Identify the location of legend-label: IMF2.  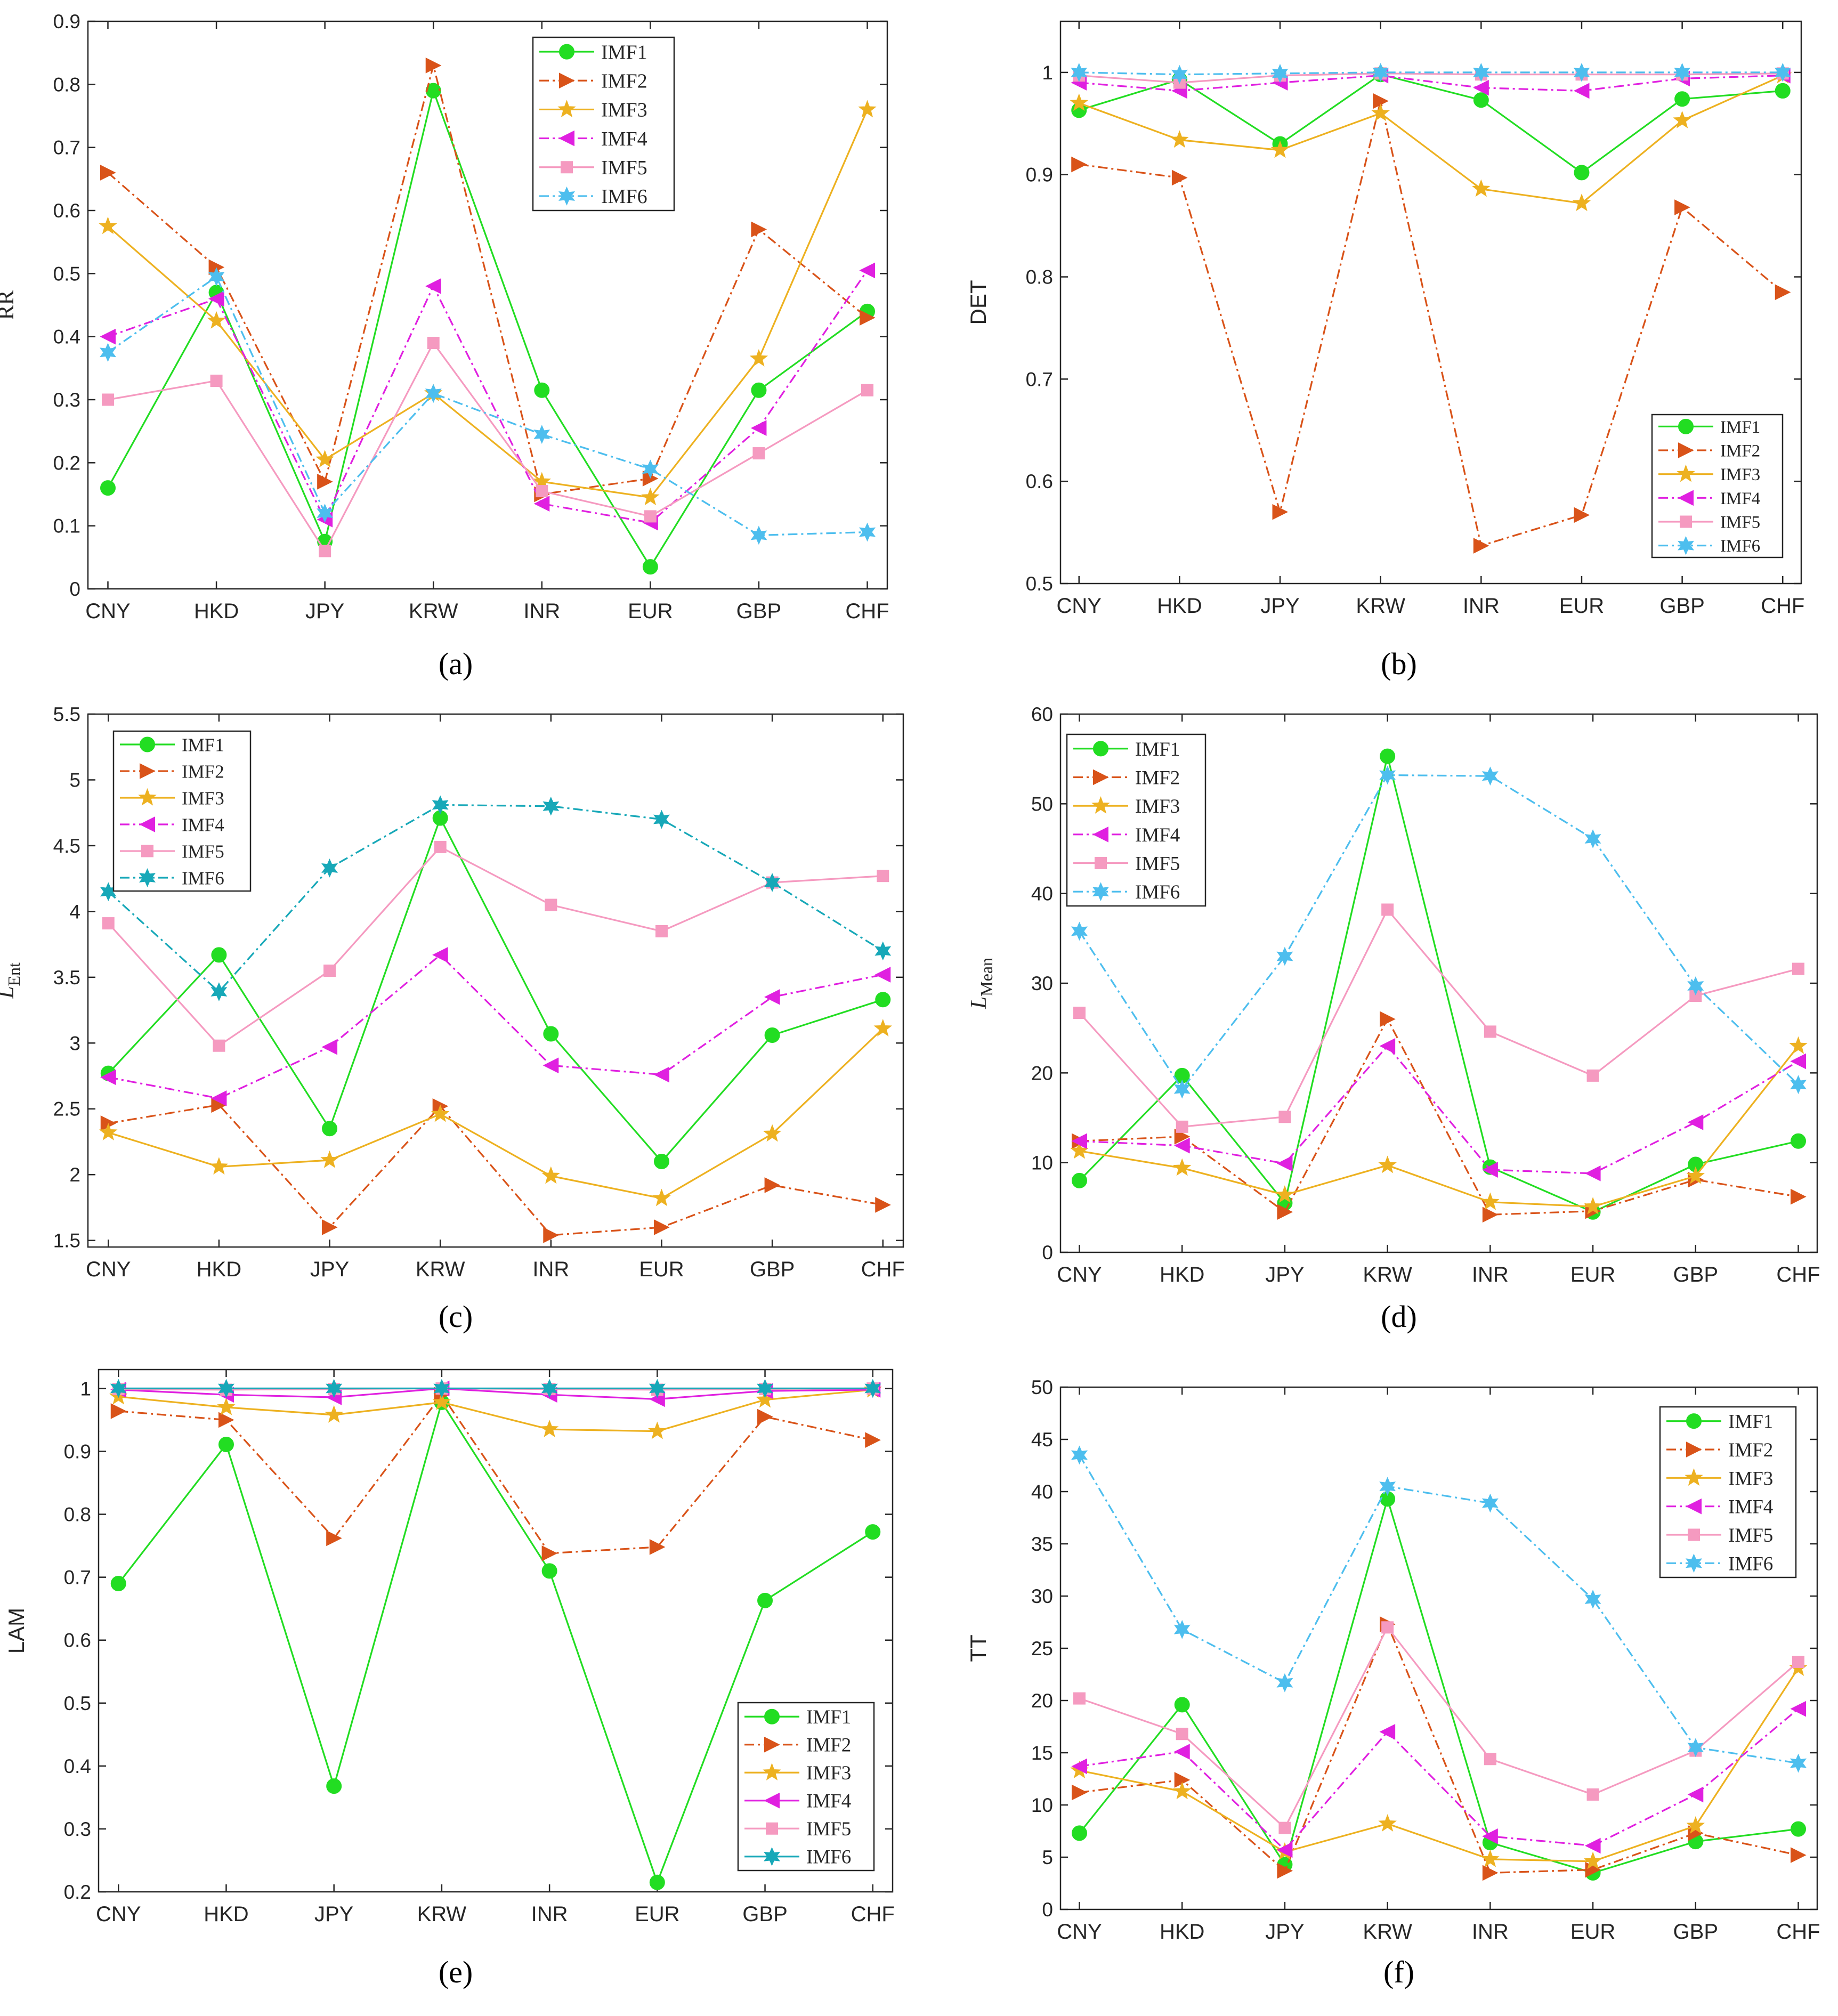
(1740, 451).